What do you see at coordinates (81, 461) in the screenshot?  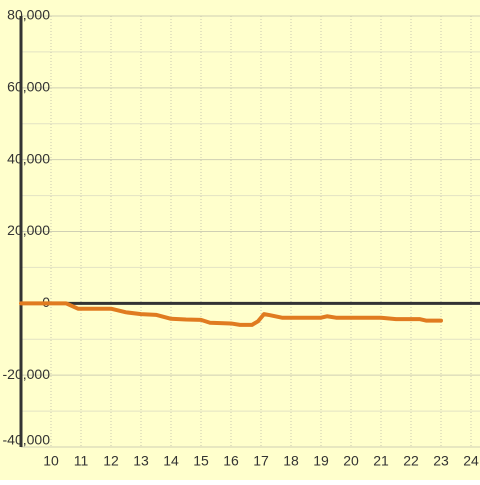 I see `x-tick-label: 11` at bounding box center [81, 461].